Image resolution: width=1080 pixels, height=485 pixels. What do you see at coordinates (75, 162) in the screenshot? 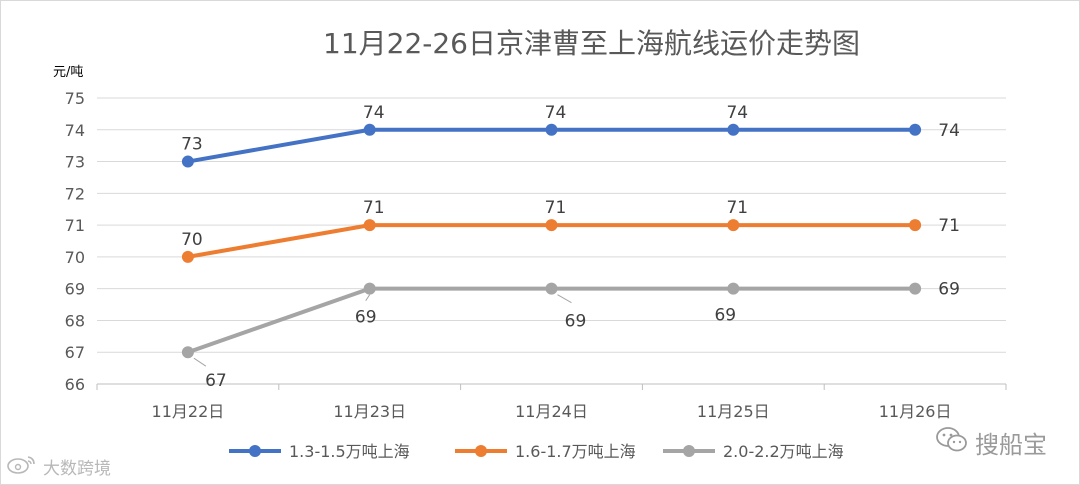
I see `y-tick-label: 73` at bounding box center [75, 162].